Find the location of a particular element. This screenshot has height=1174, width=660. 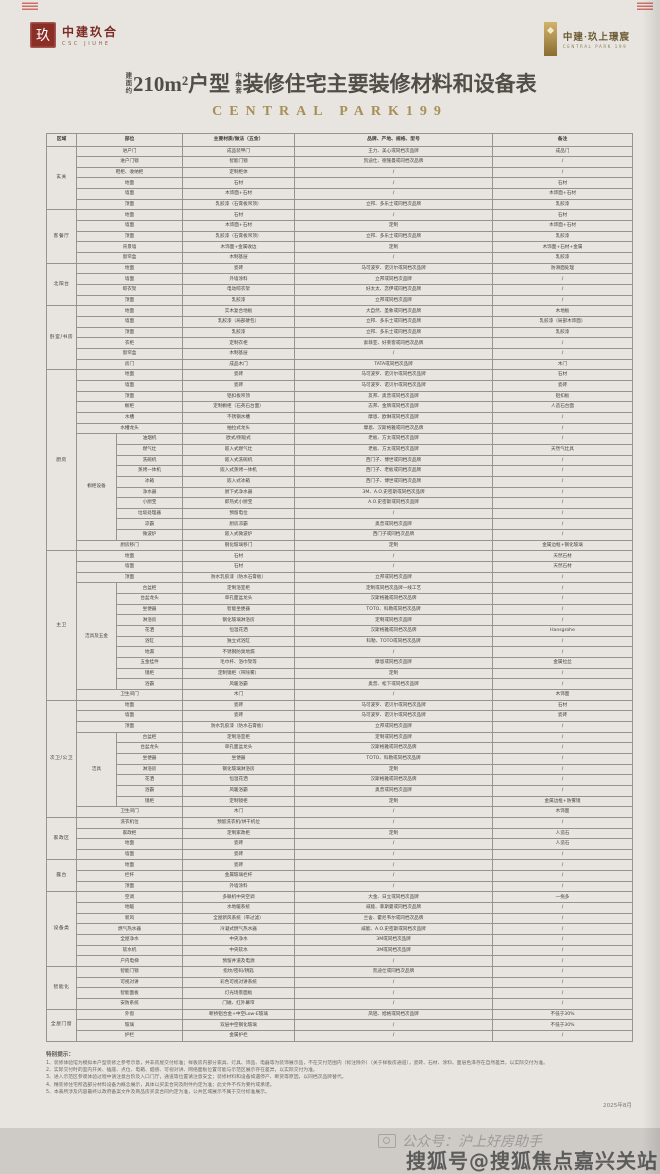

table-row: 窗帘盒 木制基层 / / is located at coordinates (340, 354).